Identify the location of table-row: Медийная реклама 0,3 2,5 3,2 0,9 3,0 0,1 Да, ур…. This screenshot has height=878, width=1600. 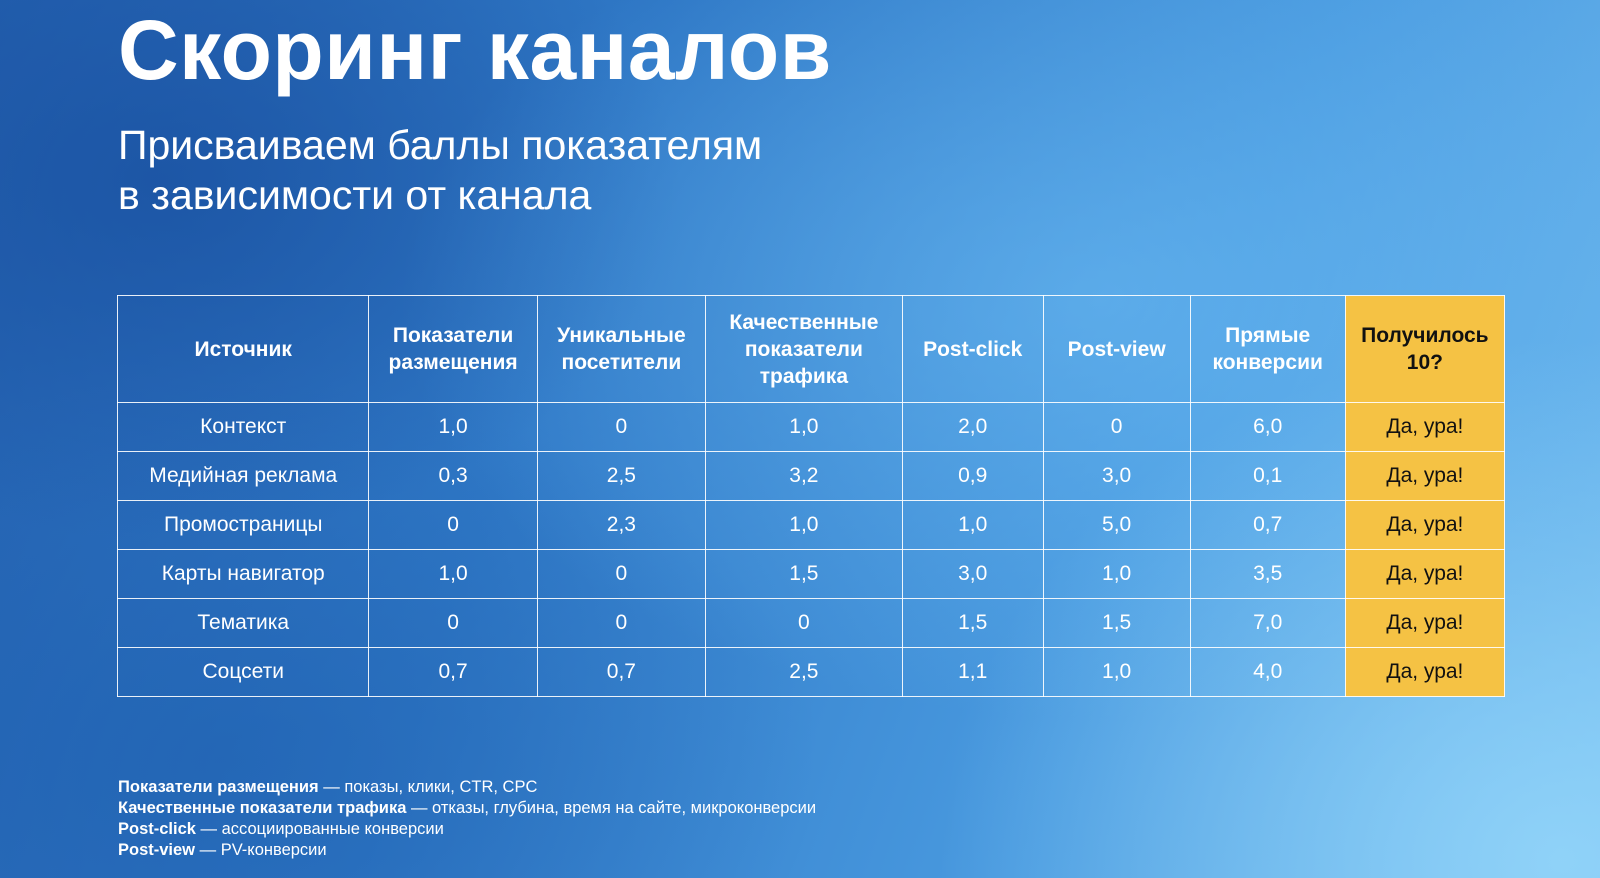
(811, 476).